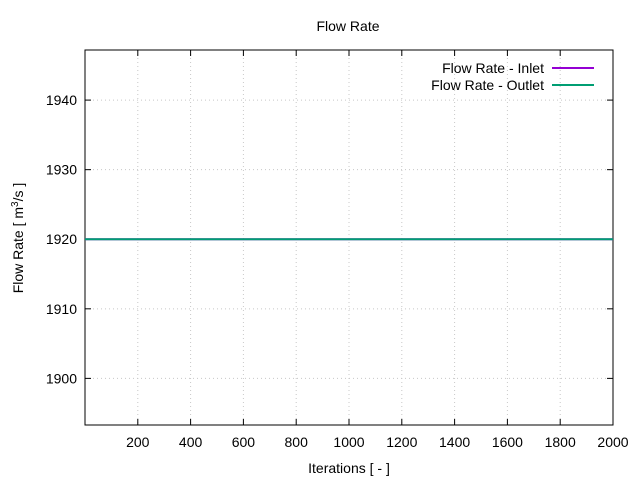  I want to click on x-tick-label: 600, so click(244, 442).